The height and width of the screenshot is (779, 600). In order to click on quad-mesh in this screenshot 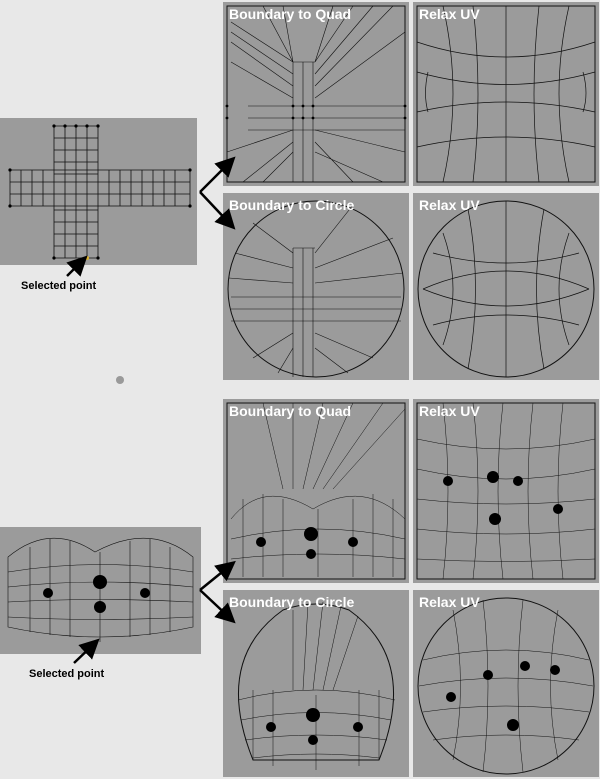, I will do `click(316, 94)`.